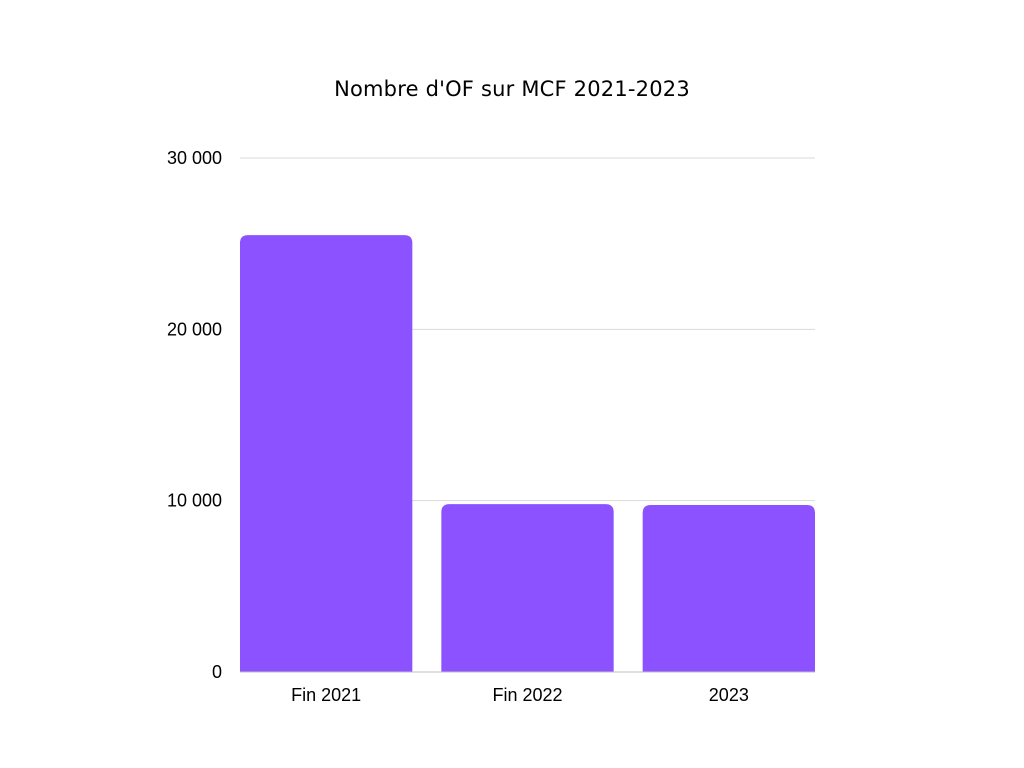 This screenshot has width=1024, height=768. Describe the element at coordinates (194, 501) in the screenshot. I see `y-tick-label: 10 000` at that location.